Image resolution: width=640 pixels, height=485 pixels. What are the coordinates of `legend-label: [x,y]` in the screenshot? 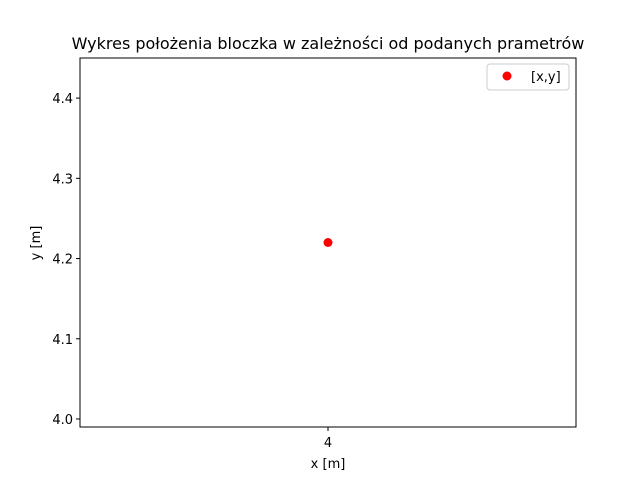 It's located at (546, 77).